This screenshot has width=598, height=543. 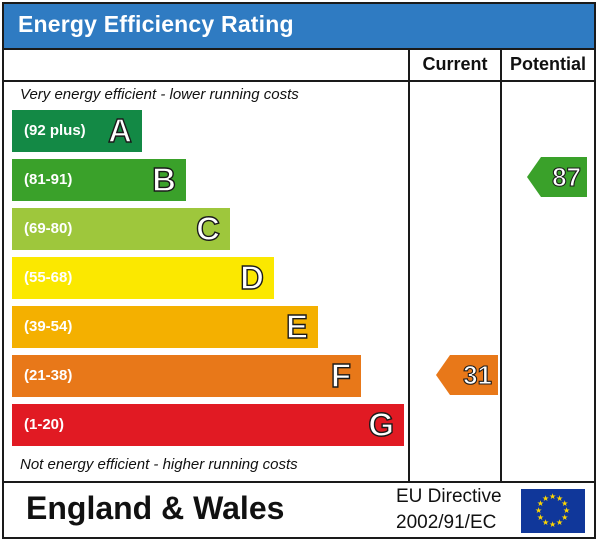 What do you see at coordinates (44, 424) in the screenshot?
I see `band-range: (1-20)` at bounding box center [44, 424].